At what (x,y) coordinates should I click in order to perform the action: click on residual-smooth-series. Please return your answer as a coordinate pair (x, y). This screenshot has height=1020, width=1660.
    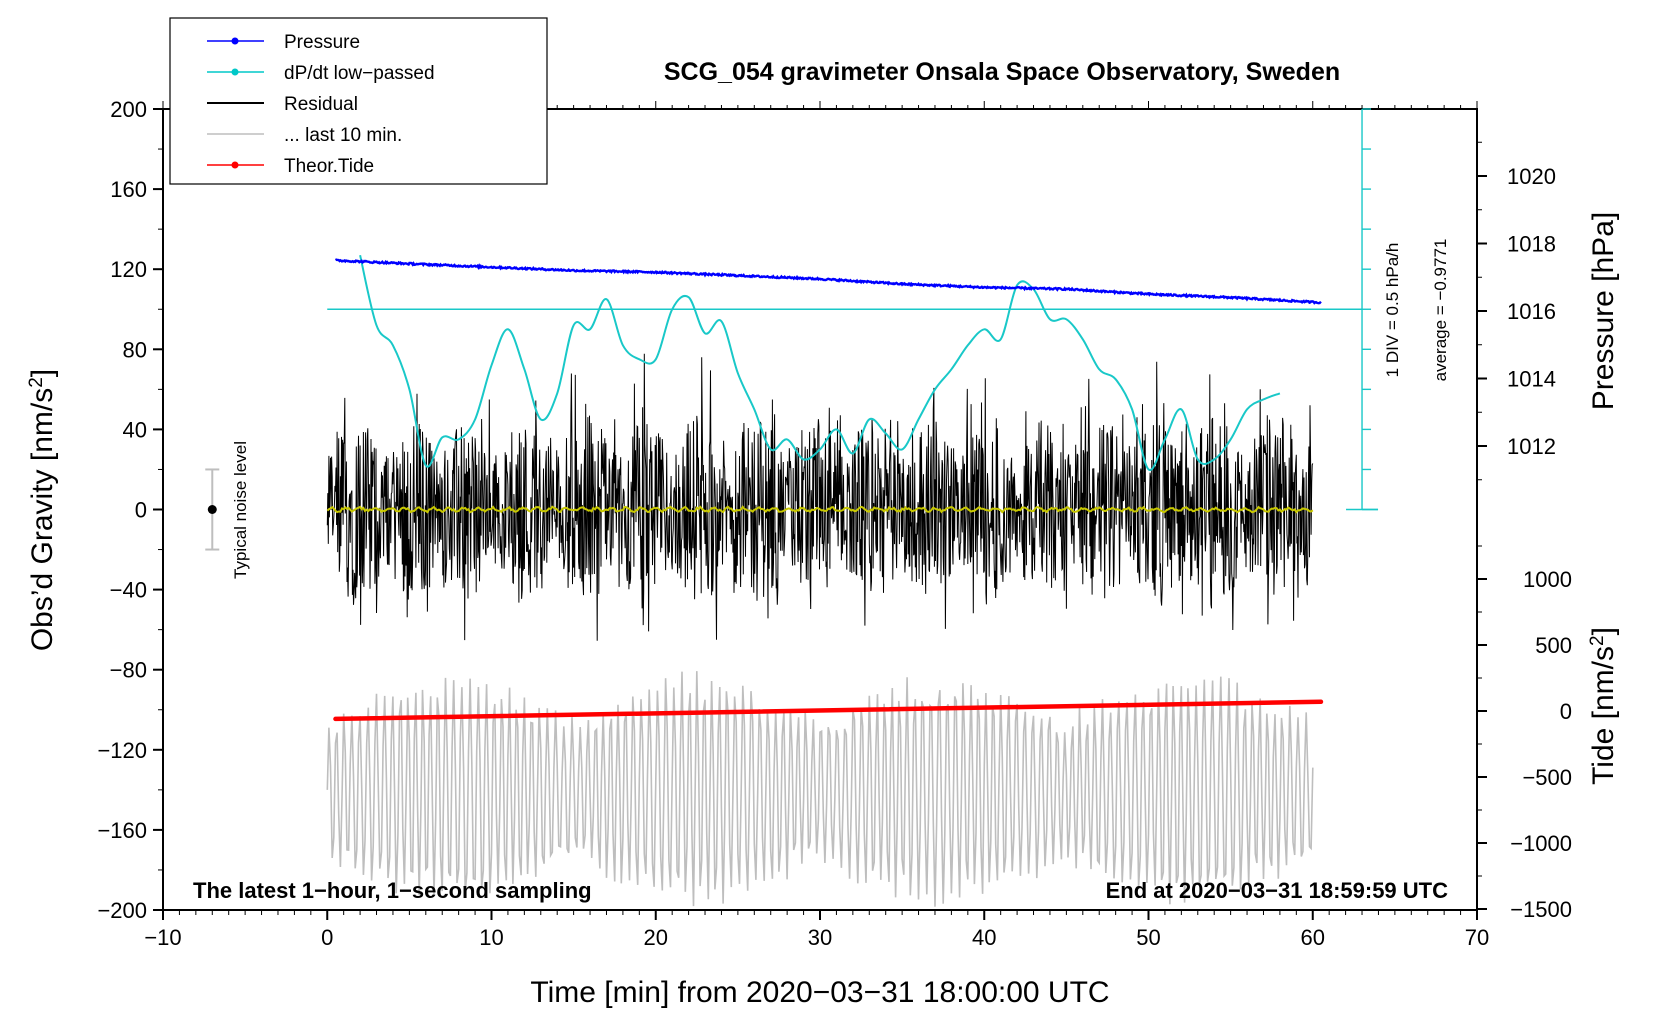
    Looking at the image, I should click on (820, 509).